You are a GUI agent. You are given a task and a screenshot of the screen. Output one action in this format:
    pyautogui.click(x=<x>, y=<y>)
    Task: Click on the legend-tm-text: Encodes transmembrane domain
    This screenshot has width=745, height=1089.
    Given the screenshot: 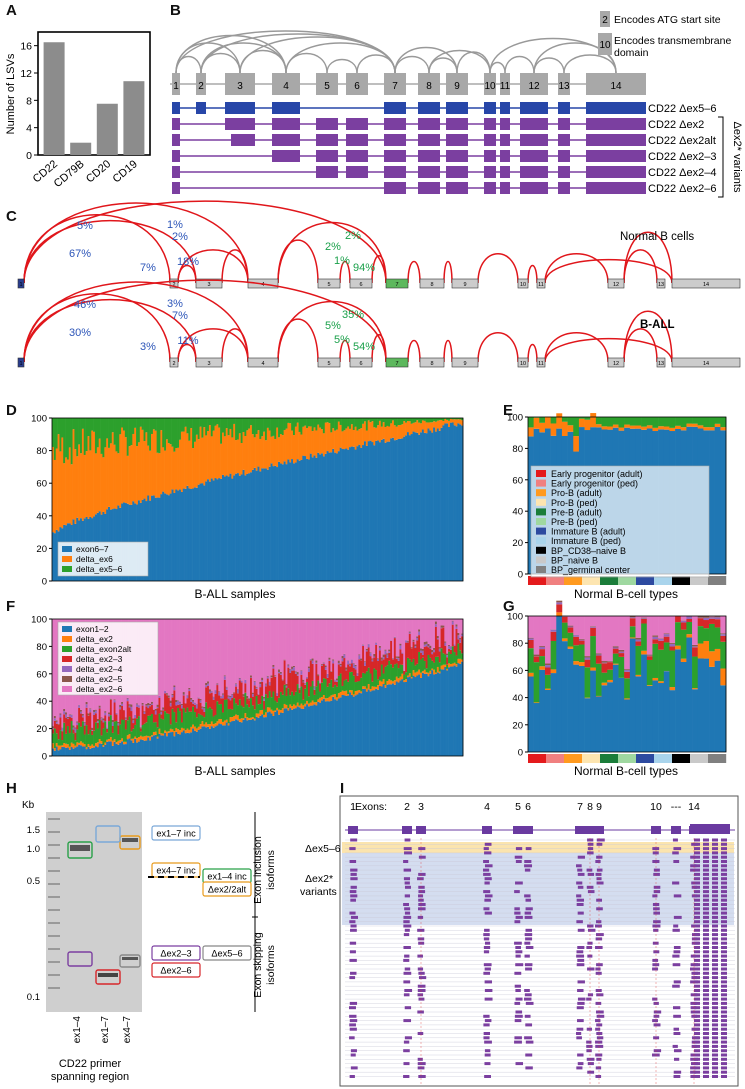 What is the action you would take?
    pyautogui.click(x=672, y=47)
    